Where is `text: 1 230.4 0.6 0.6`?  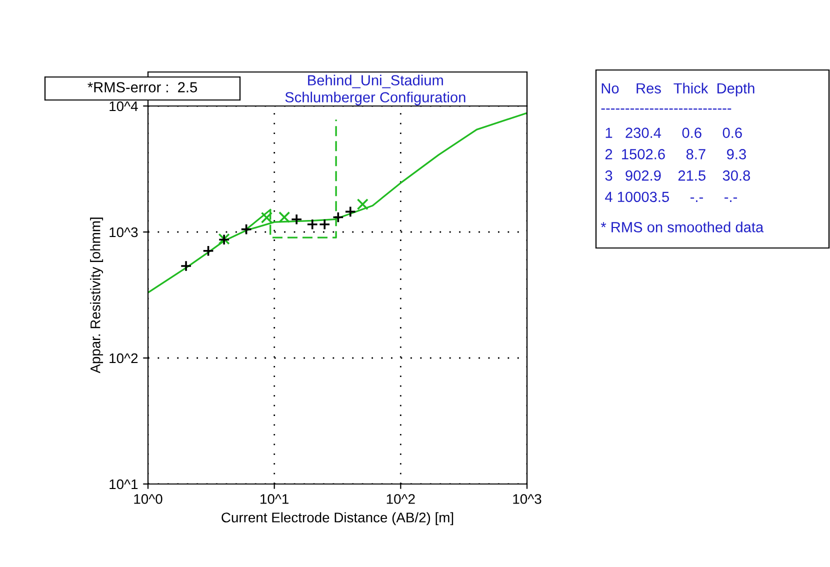
text: 1 230.4 0.6 0.6 is located at coordinates (674, 133).